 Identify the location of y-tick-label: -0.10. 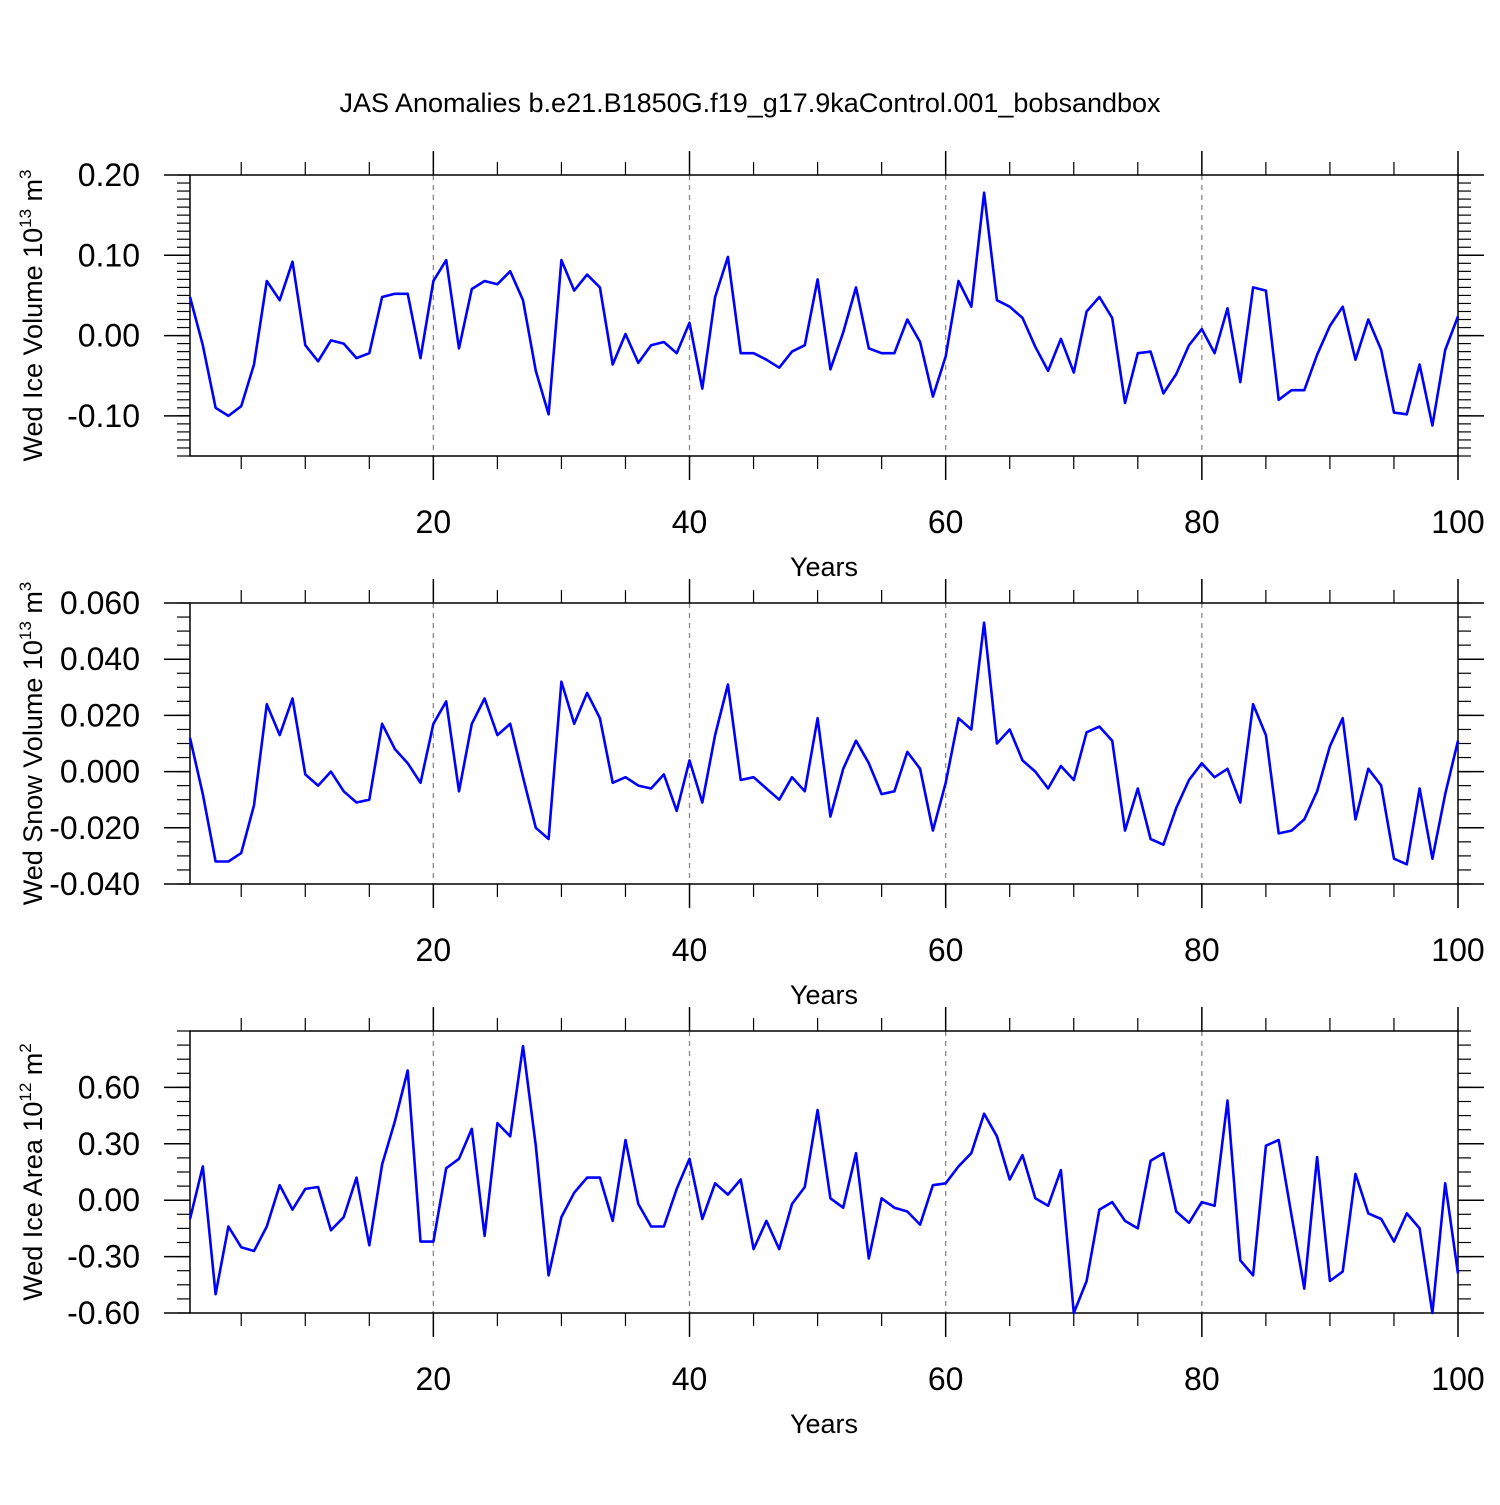
(103, 416).